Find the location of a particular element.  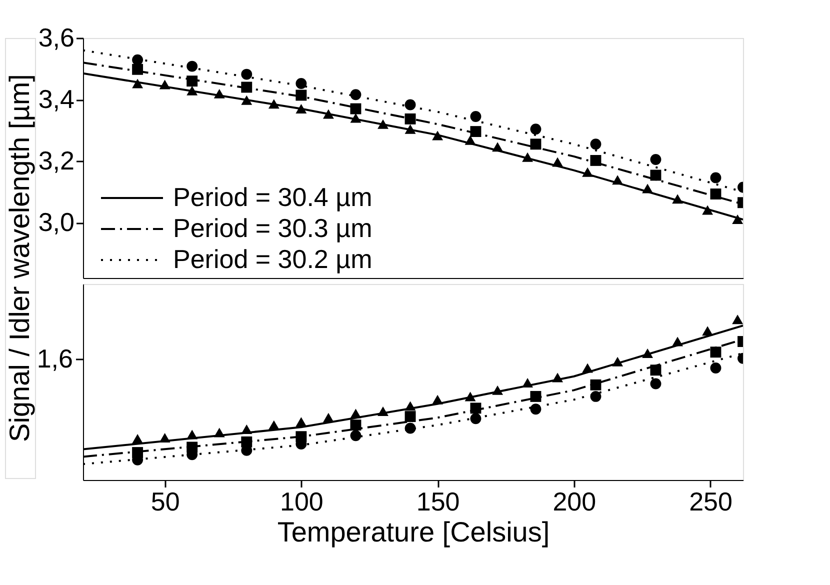

x-tick-label: 150 is located at coordinates (438, 501).